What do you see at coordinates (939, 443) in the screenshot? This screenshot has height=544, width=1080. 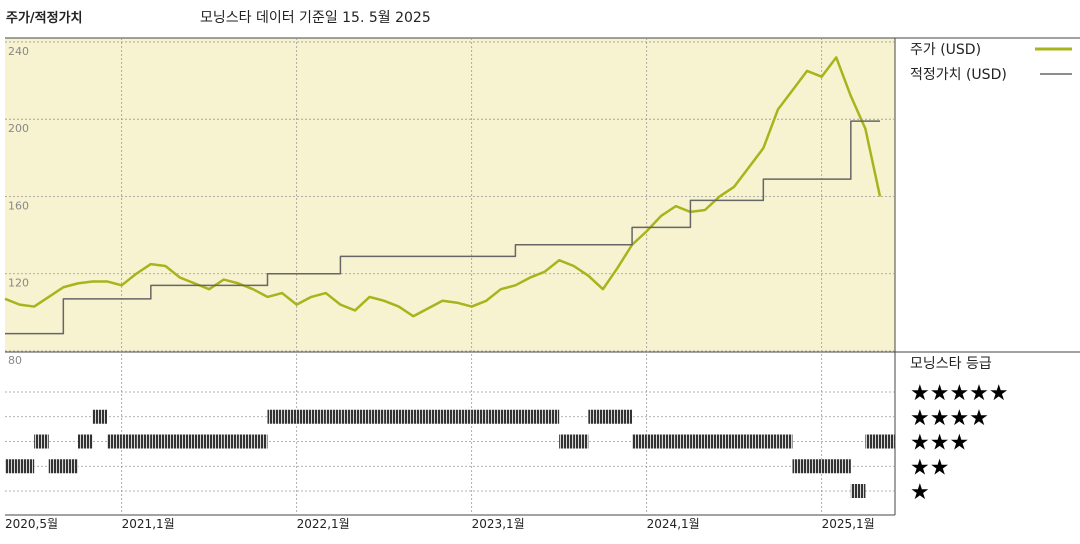 I see `rating-legend: ★★★` at bounding box center [939, 443].